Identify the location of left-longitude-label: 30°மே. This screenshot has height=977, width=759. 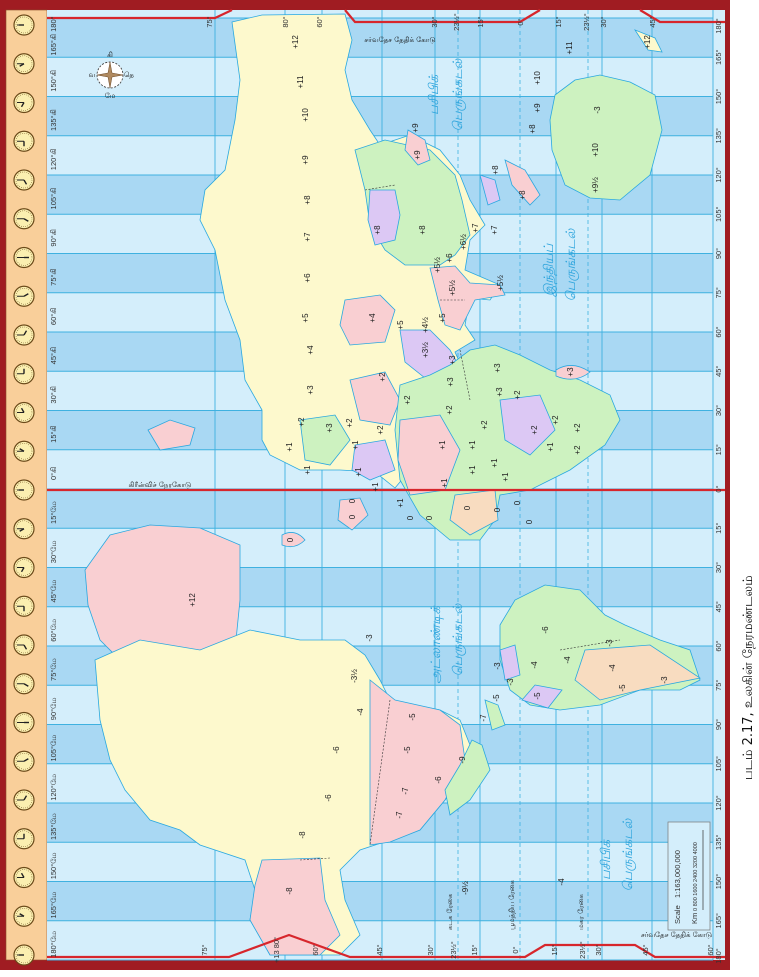
(53, 551).